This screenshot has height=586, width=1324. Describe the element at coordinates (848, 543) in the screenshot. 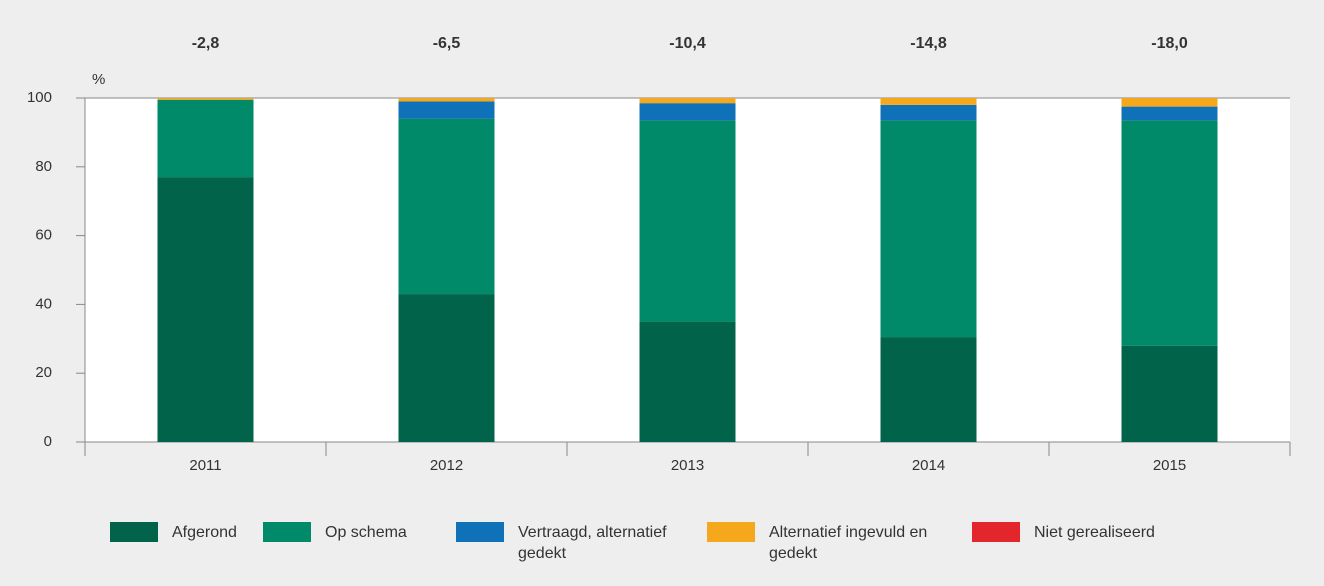

I see `legend-label: Alternatief ingevuld en gedekt` at that location.